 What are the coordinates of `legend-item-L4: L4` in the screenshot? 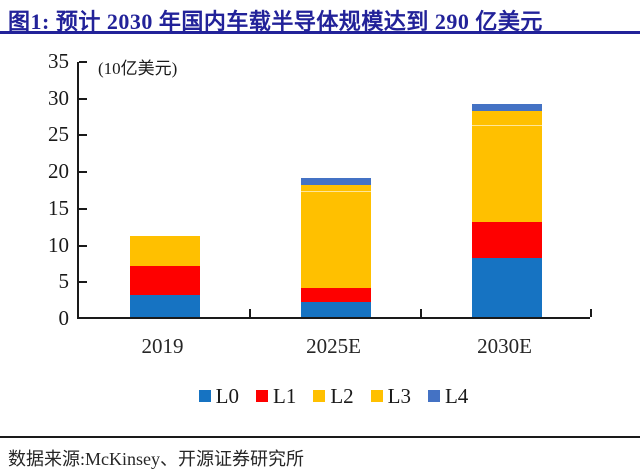 It's located at (448, 396).